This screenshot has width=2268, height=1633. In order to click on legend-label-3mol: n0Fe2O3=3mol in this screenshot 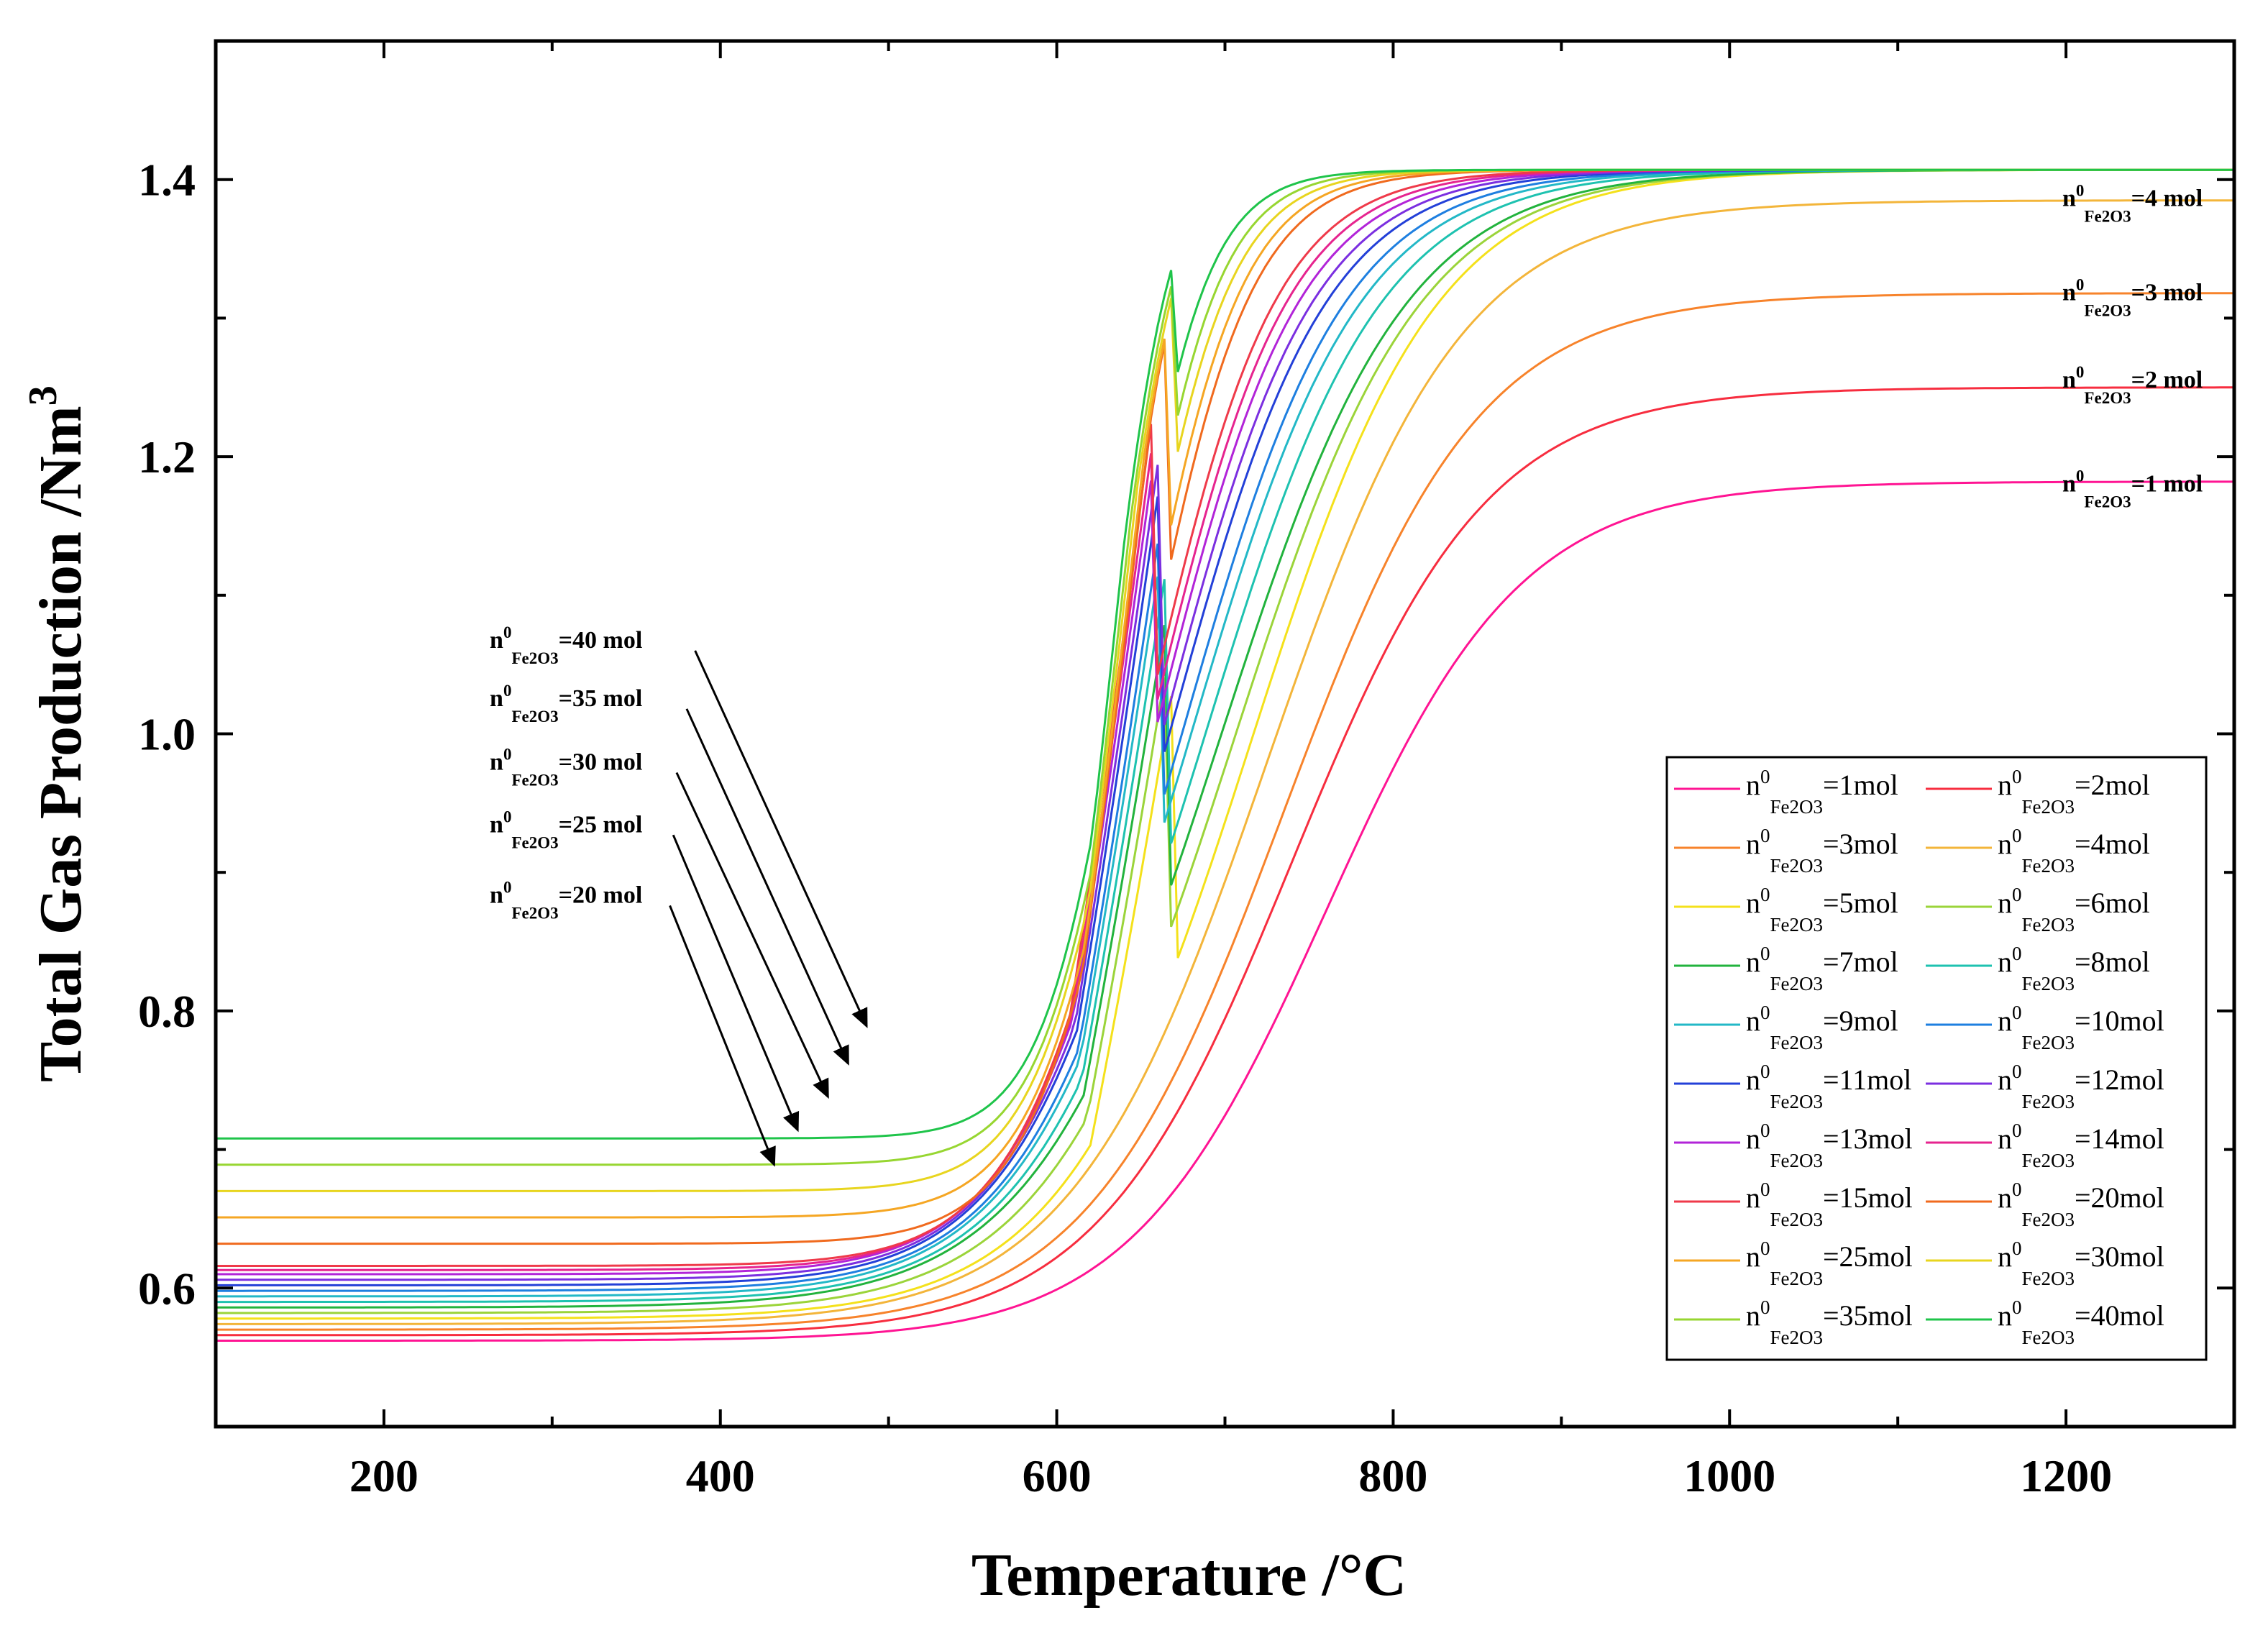, I will do `click(1822, 851)`.